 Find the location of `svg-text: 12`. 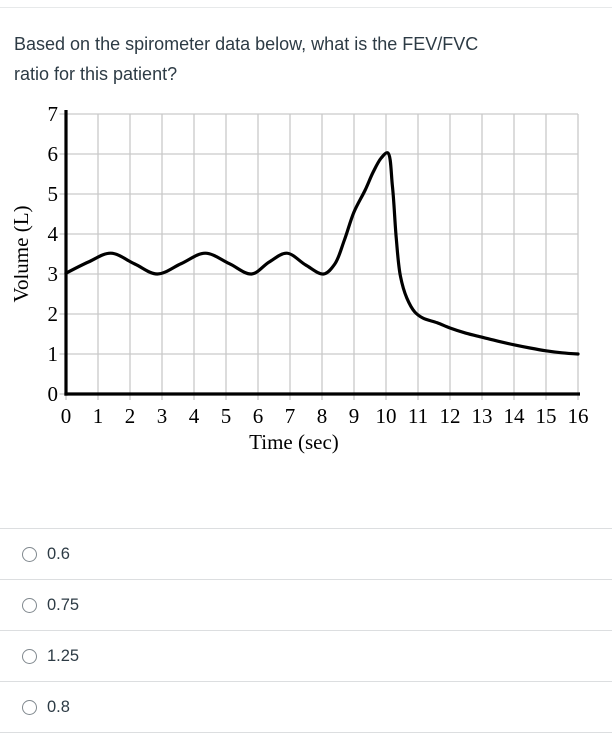

svg-text: 12 is located at coordinates (450, 416).